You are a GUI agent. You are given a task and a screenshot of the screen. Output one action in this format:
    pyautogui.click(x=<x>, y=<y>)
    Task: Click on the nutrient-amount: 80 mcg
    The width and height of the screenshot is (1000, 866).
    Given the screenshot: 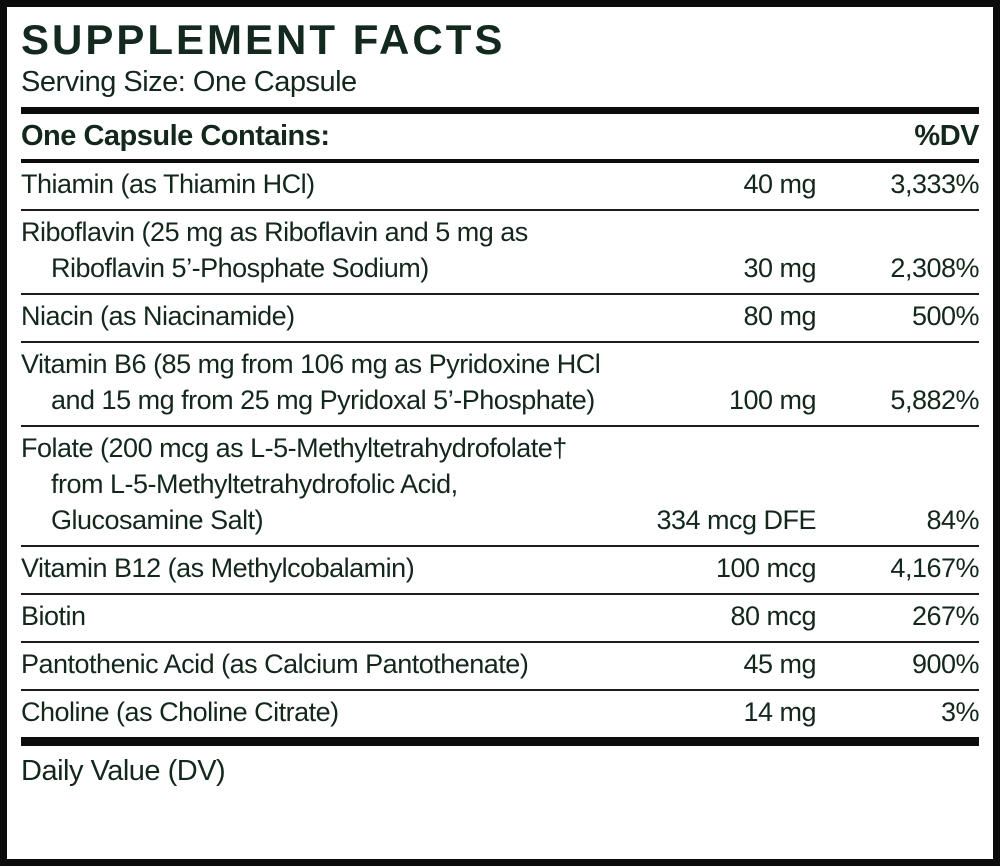 What is the action you would take?
    pyautogui.click(x=773, y=616)
    